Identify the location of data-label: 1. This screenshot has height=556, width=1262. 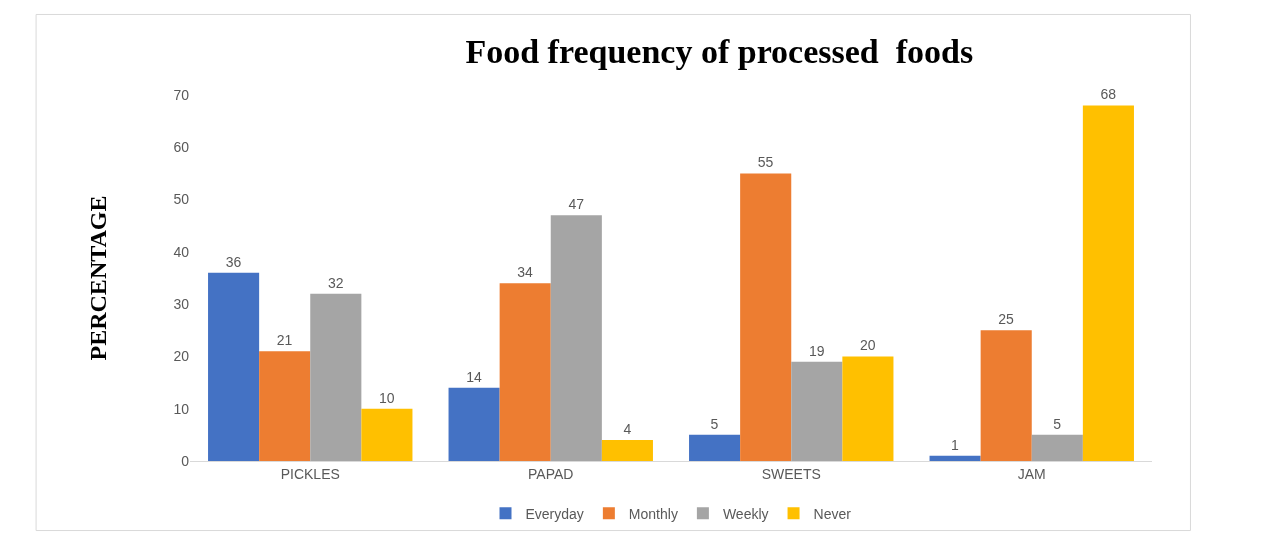
(955, 444).